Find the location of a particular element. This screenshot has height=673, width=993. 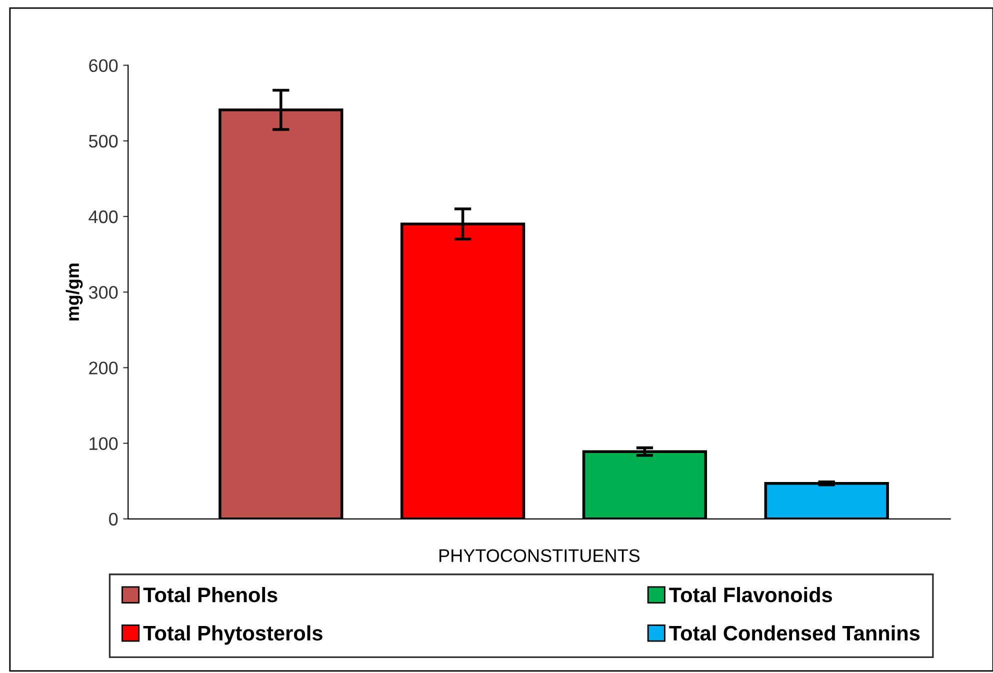

y-tick-label: 500 is located at coordinates (103, 141).